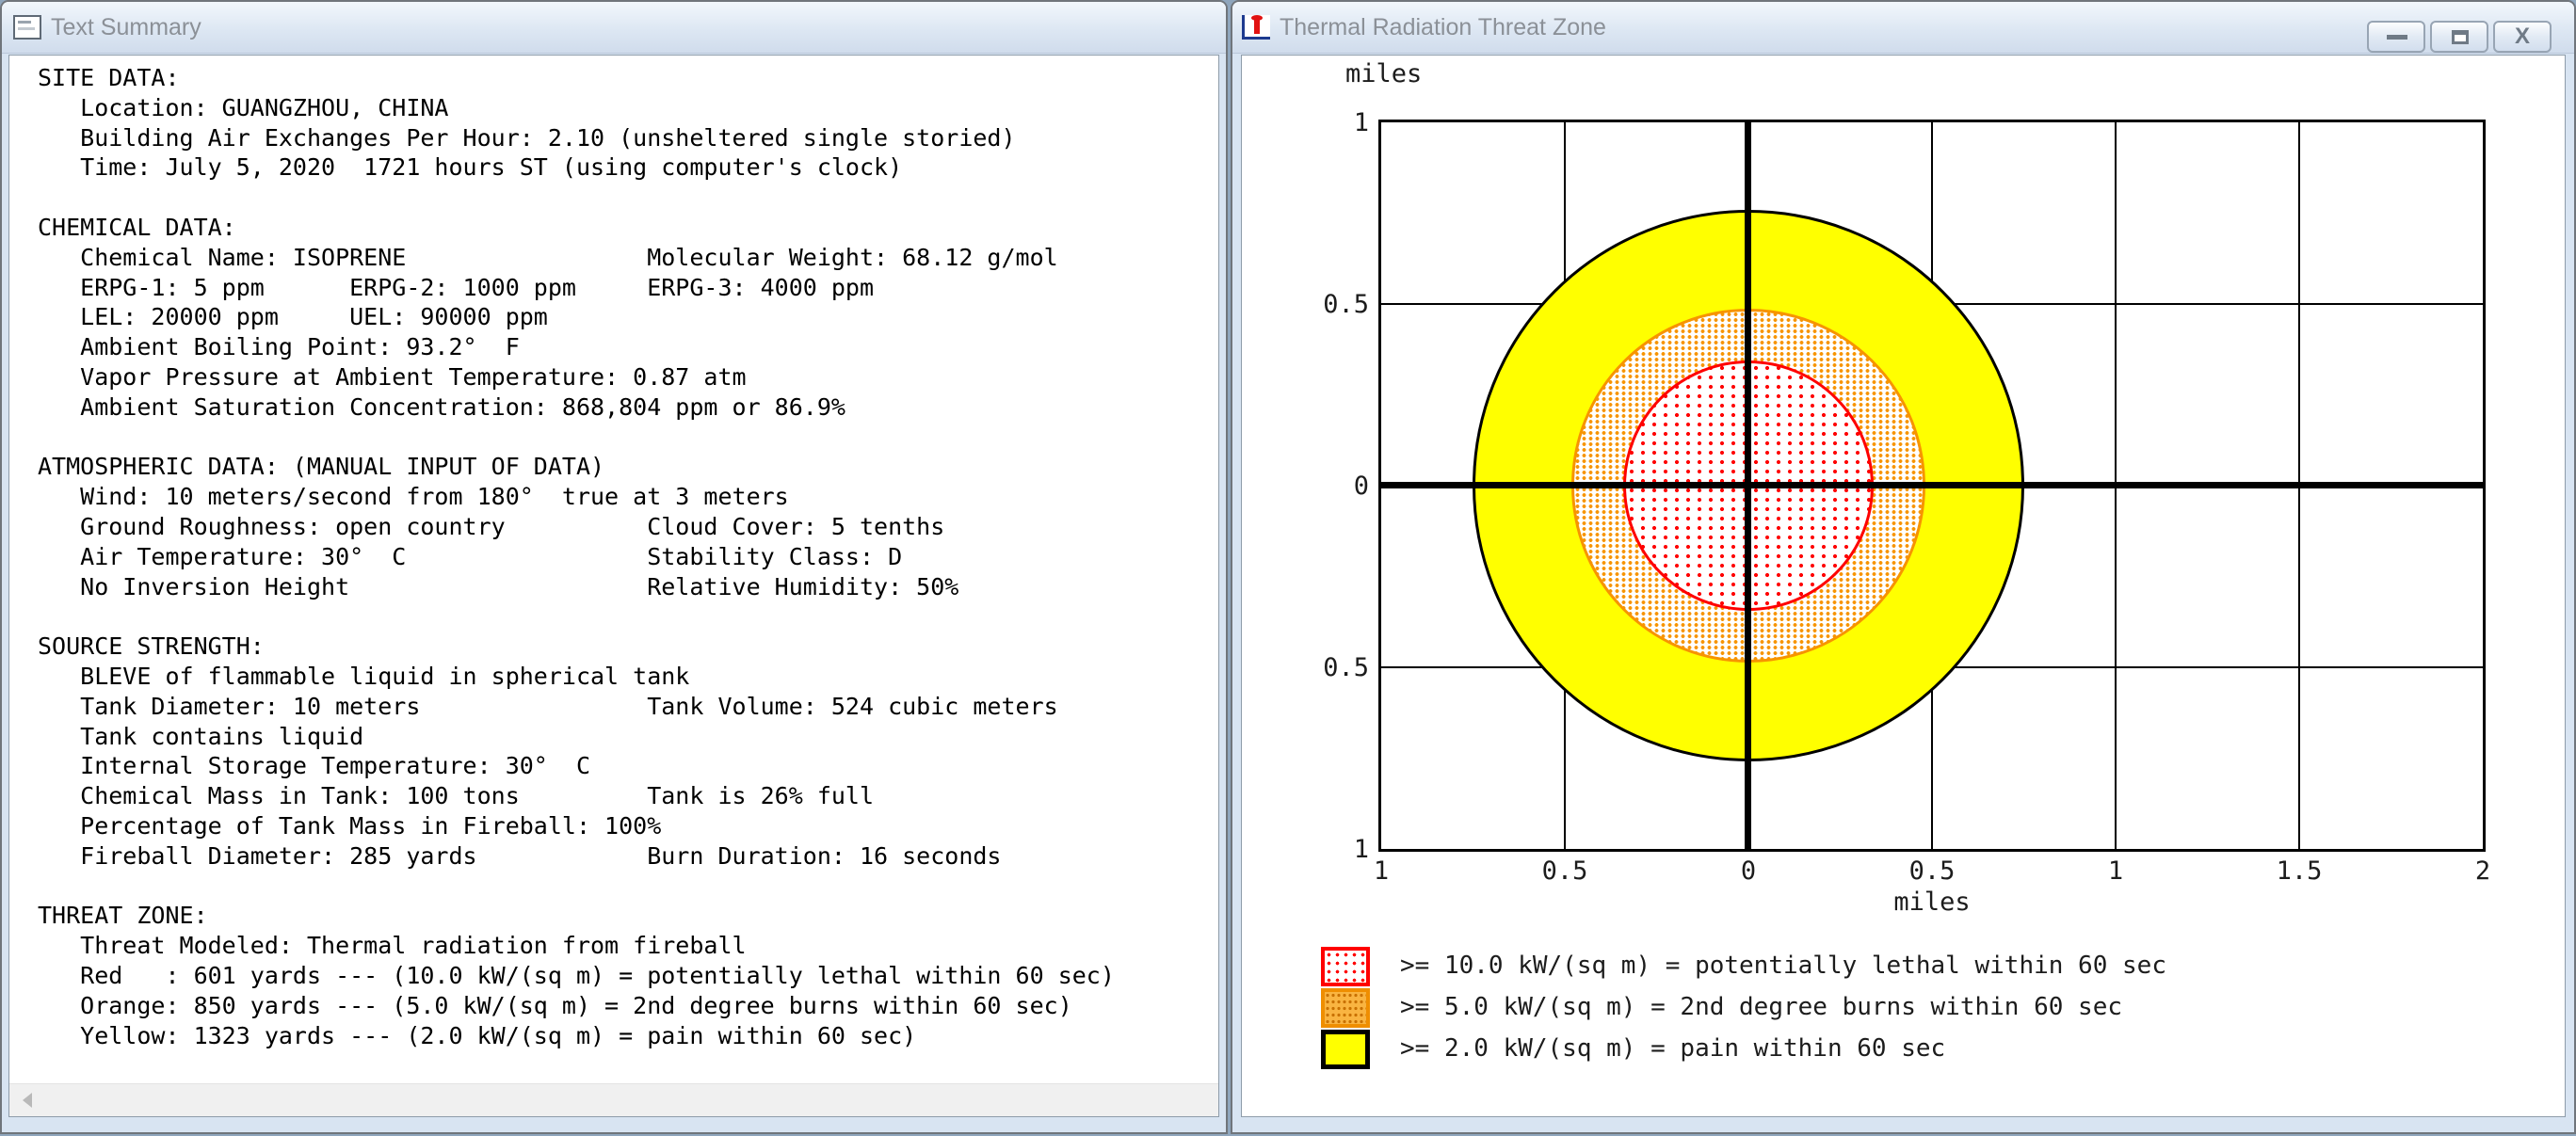 The width and height of the screenshot is (2576, 1136). I want to click on threat-zone-icon, so click(1256, 27).